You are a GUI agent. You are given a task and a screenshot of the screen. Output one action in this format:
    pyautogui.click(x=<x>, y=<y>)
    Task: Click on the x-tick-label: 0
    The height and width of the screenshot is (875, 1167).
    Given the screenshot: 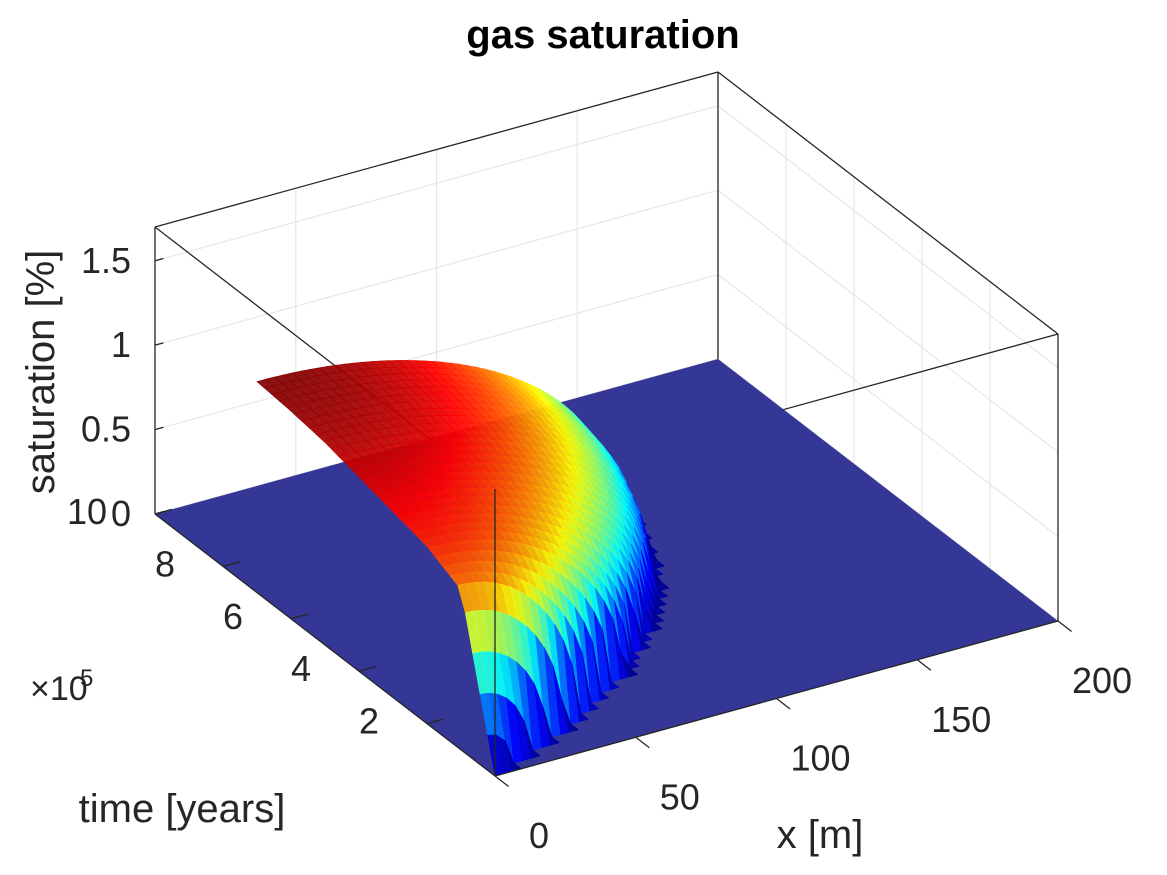 What is the action you would take?
    pyautogui.click(x=539, y=835)
    